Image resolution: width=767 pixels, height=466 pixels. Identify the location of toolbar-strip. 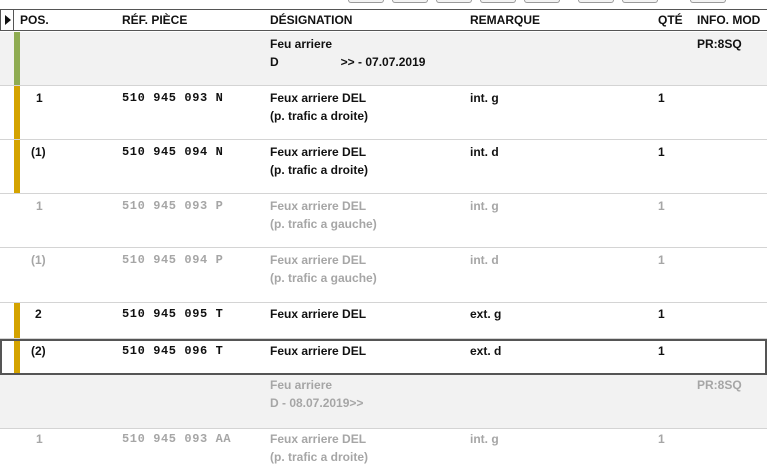
(383, 4).